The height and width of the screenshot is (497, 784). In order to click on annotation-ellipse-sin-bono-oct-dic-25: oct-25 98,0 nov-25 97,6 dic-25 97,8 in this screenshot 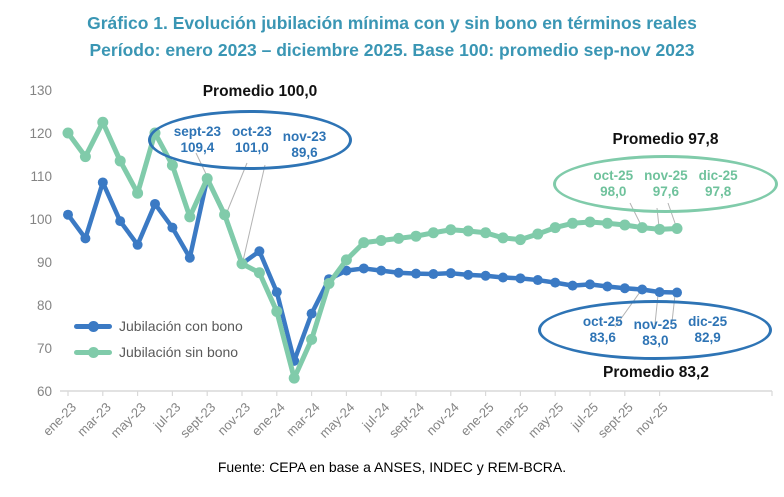, I will do `click(665, 184)`.